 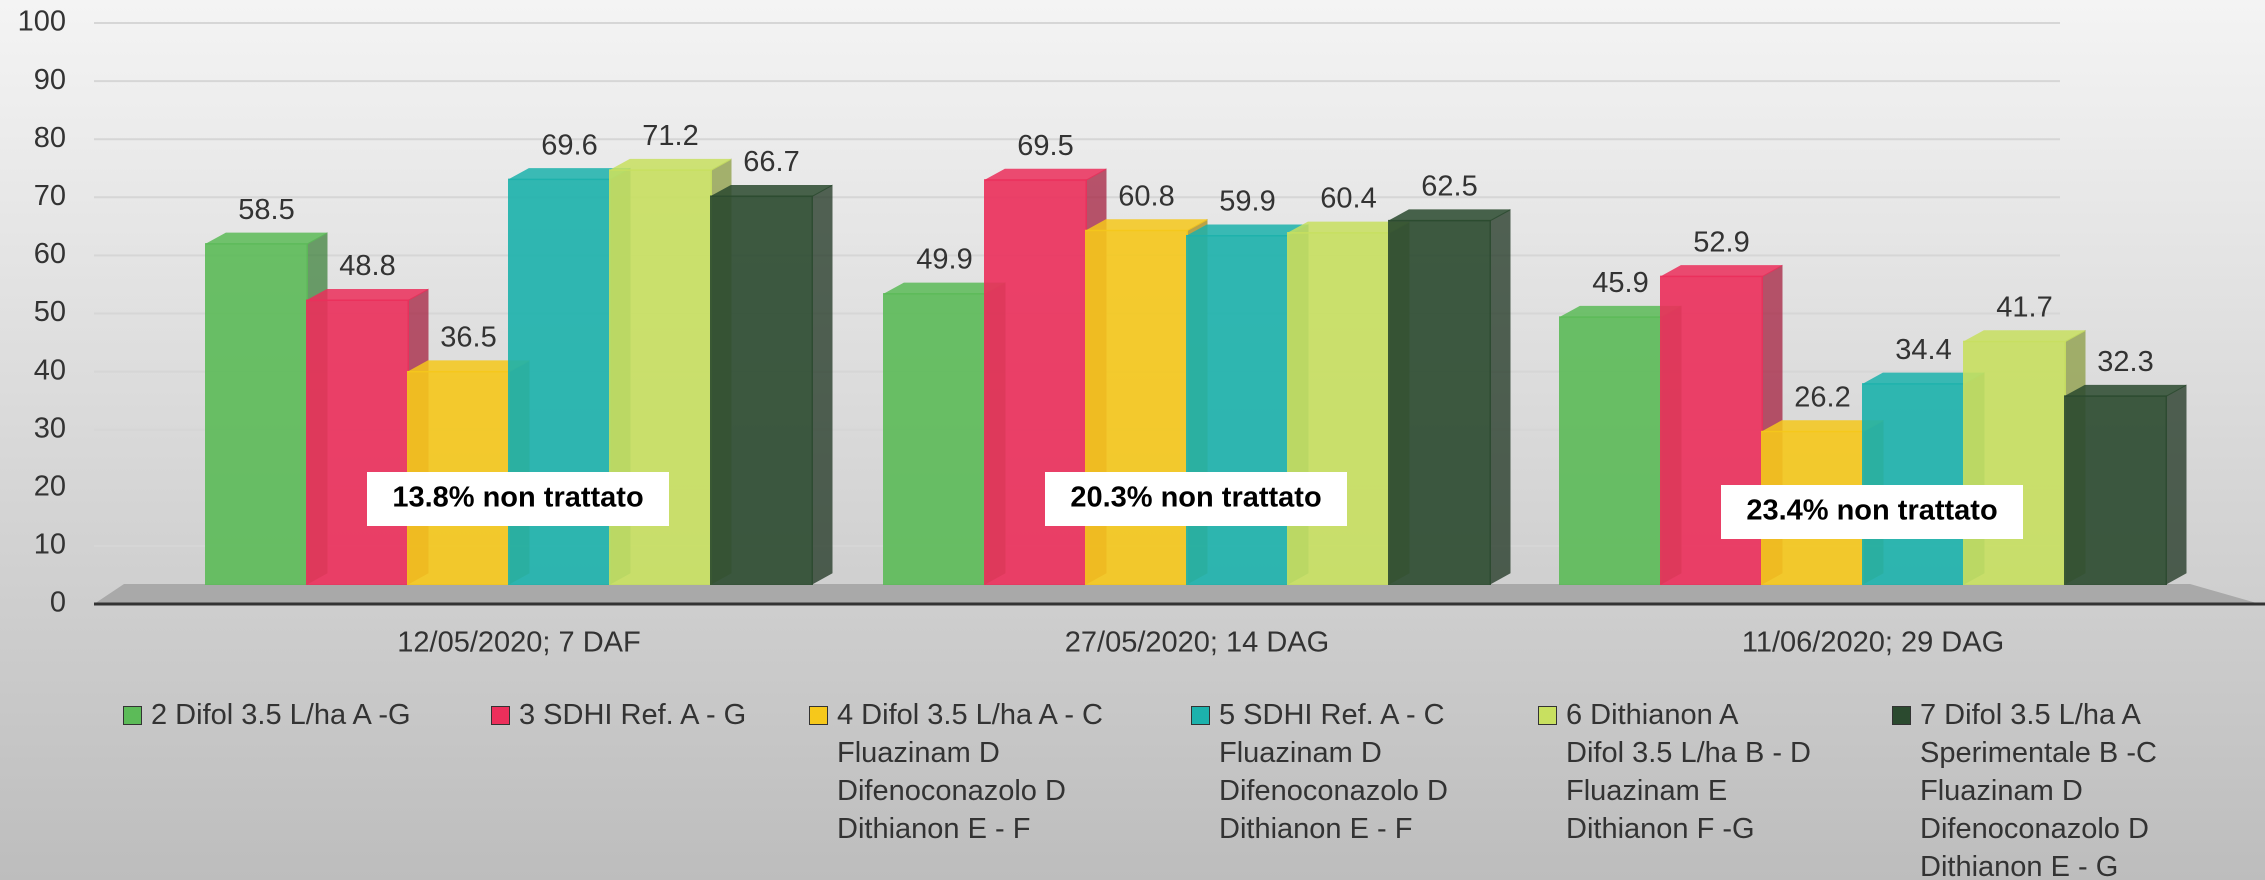 What do you see at coordinates (944, 260) in the screenshot?
I see `value-label: 49.9` at bounding box center [944, 260].